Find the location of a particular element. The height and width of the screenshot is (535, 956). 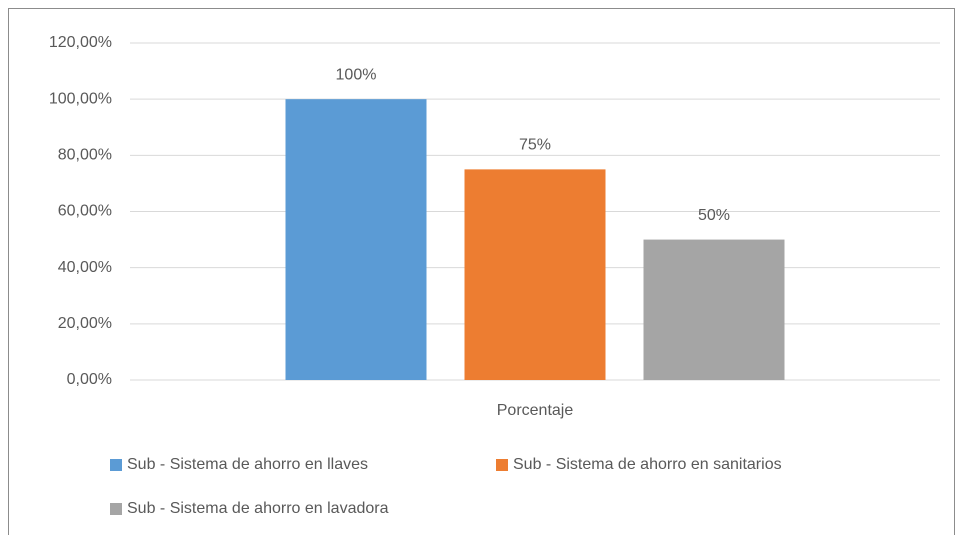

y-tick-label: 0,00% is located at coordinates (89, 379).